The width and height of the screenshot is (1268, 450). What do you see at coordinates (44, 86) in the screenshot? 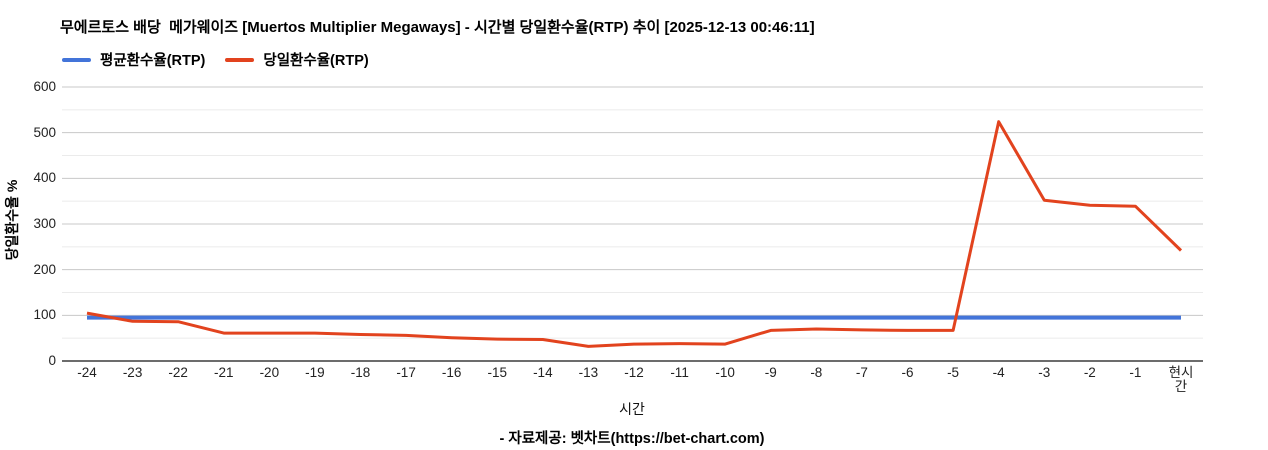
I see `y-tick-label: 600` at bounding box center [44, 86].